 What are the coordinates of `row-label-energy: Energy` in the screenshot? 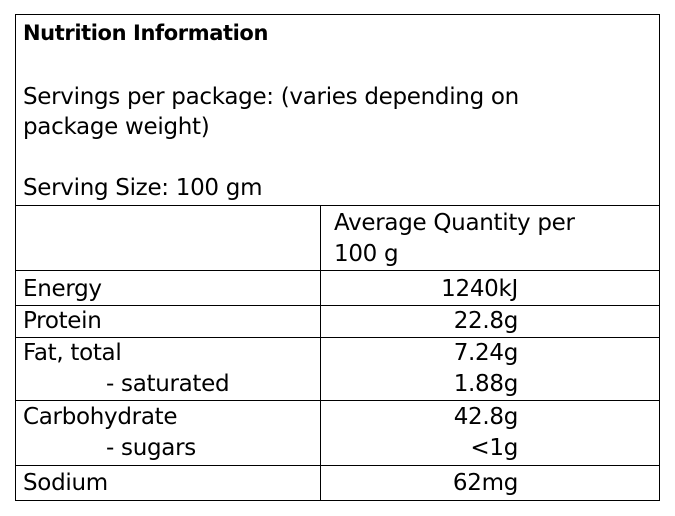 It's located at (62, 289).